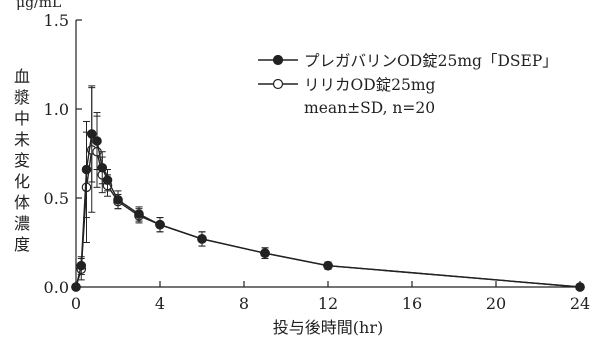 Image resolution: width=592 pixels, height=338 pixels. I want to click on y-tick-label: 1.5, so click(56, 20).